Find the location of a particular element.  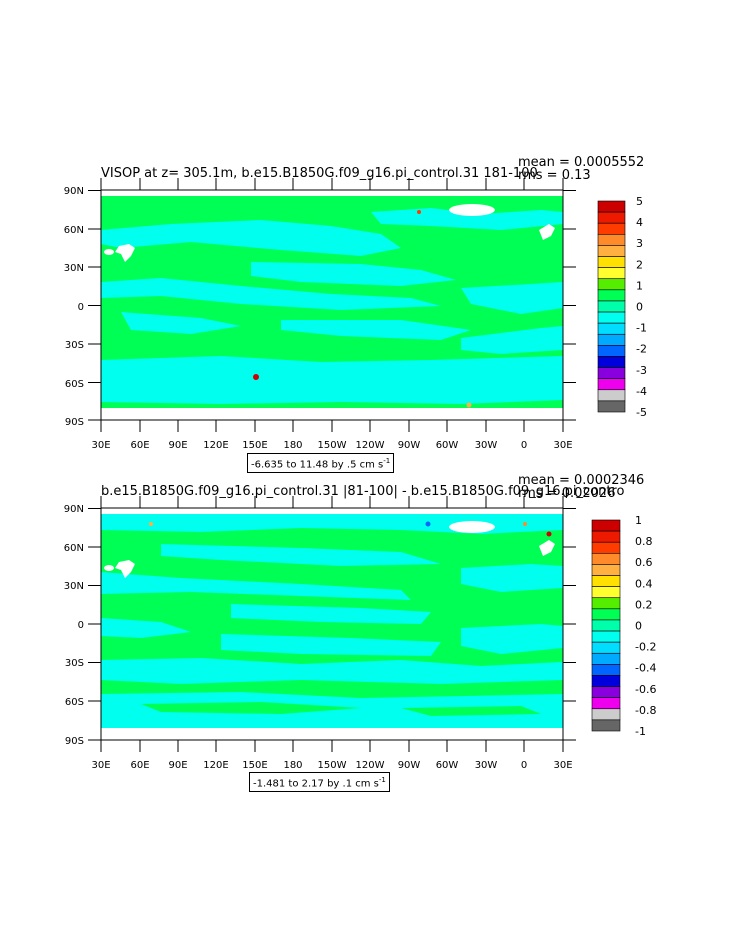

range-text: -1.481 to 2.17 by .1 cm s is located at coordinates (316, 784).